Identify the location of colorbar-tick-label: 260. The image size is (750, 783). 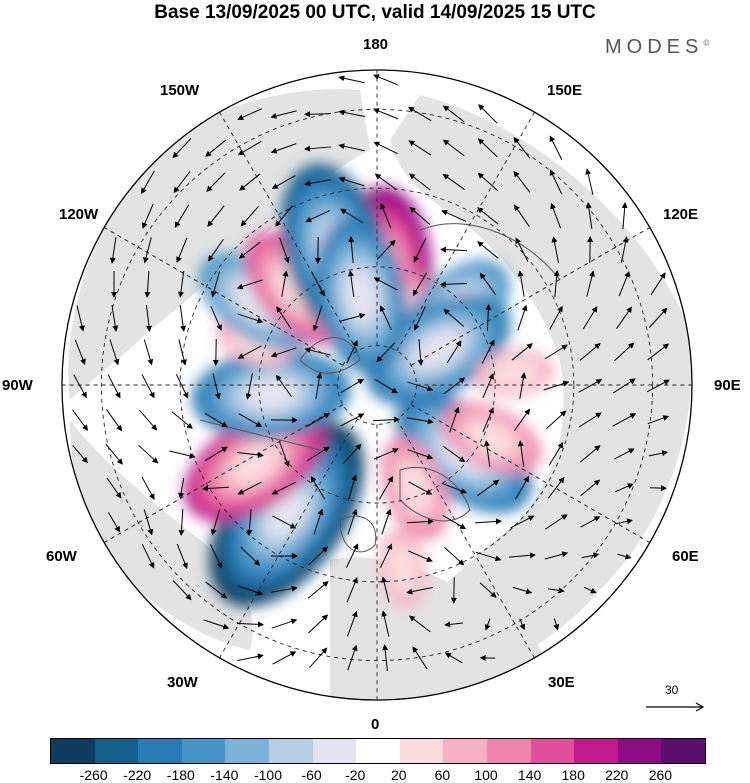
(660, 775).